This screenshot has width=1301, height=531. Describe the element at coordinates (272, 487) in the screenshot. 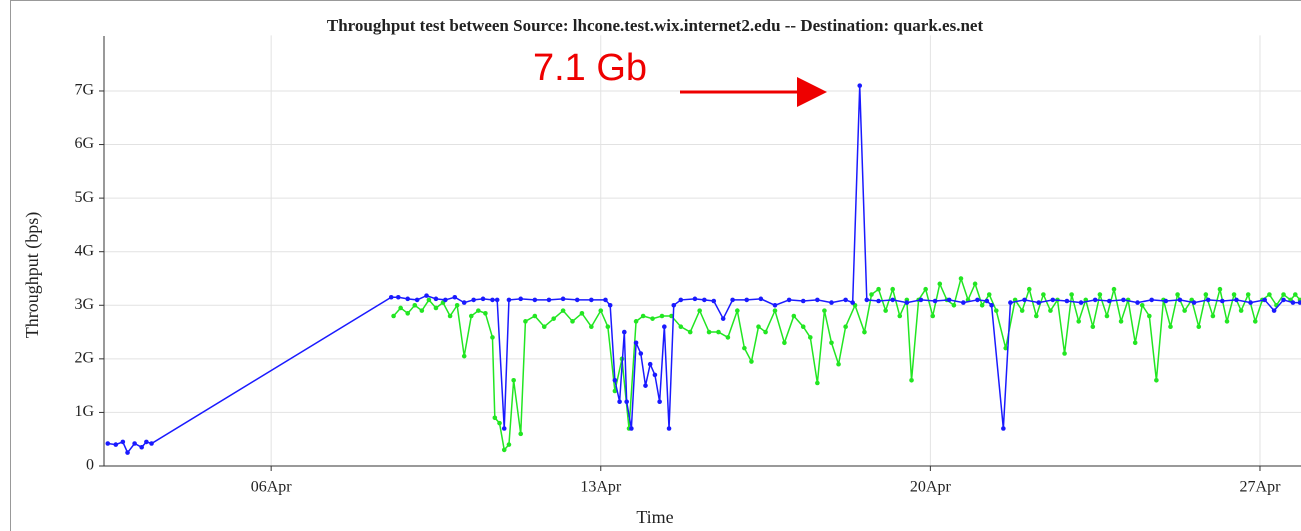

I see `x-tick-label: 06Apr` at that location.